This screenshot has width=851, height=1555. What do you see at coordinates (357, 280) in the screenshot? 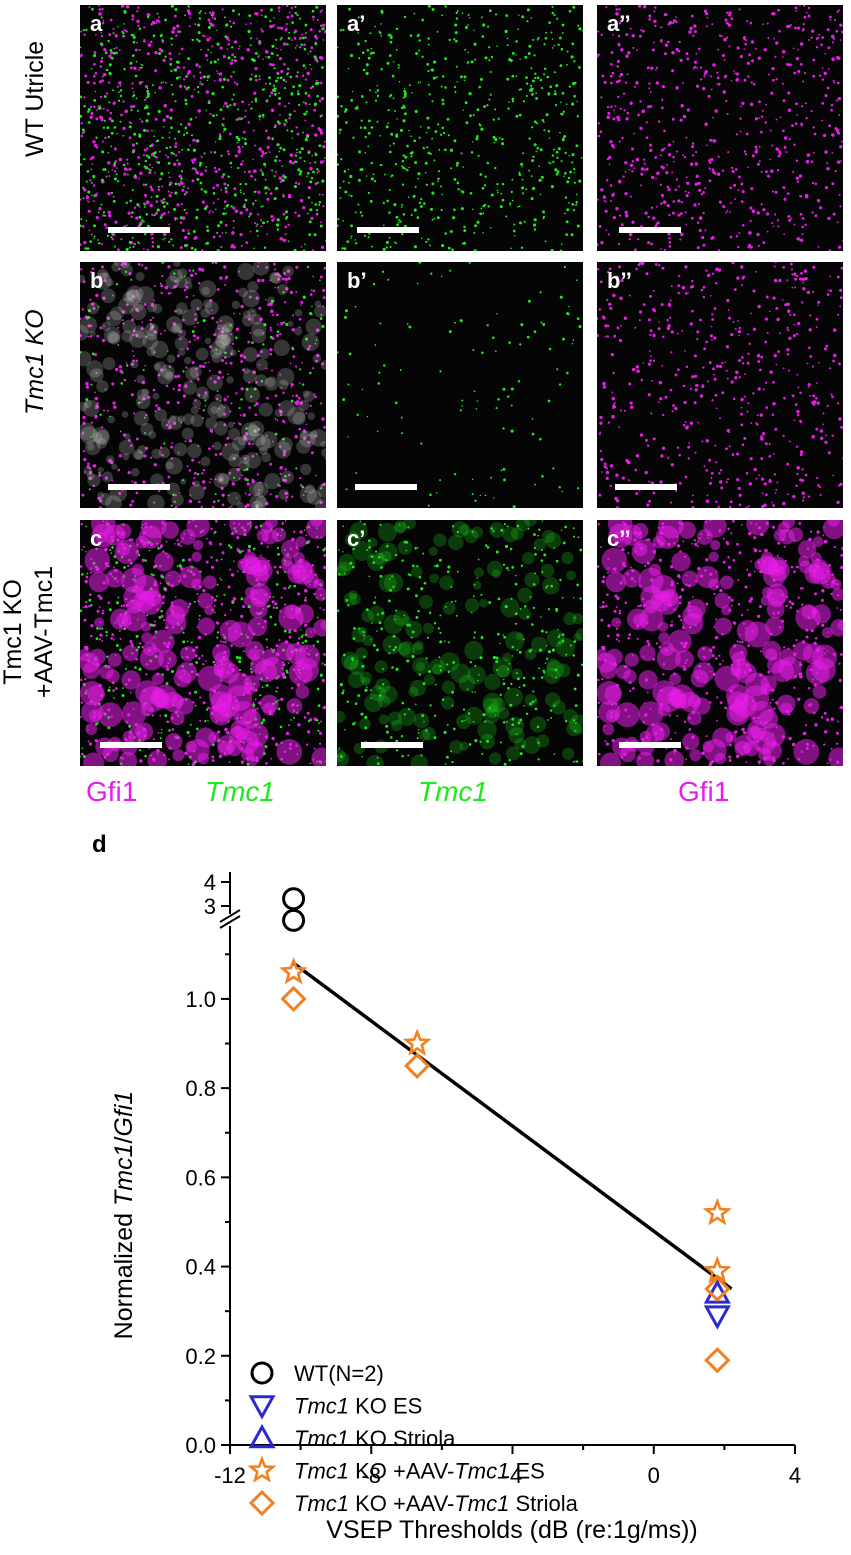
I see `panel-label-b1: b’` at bounding box center [357, 280].